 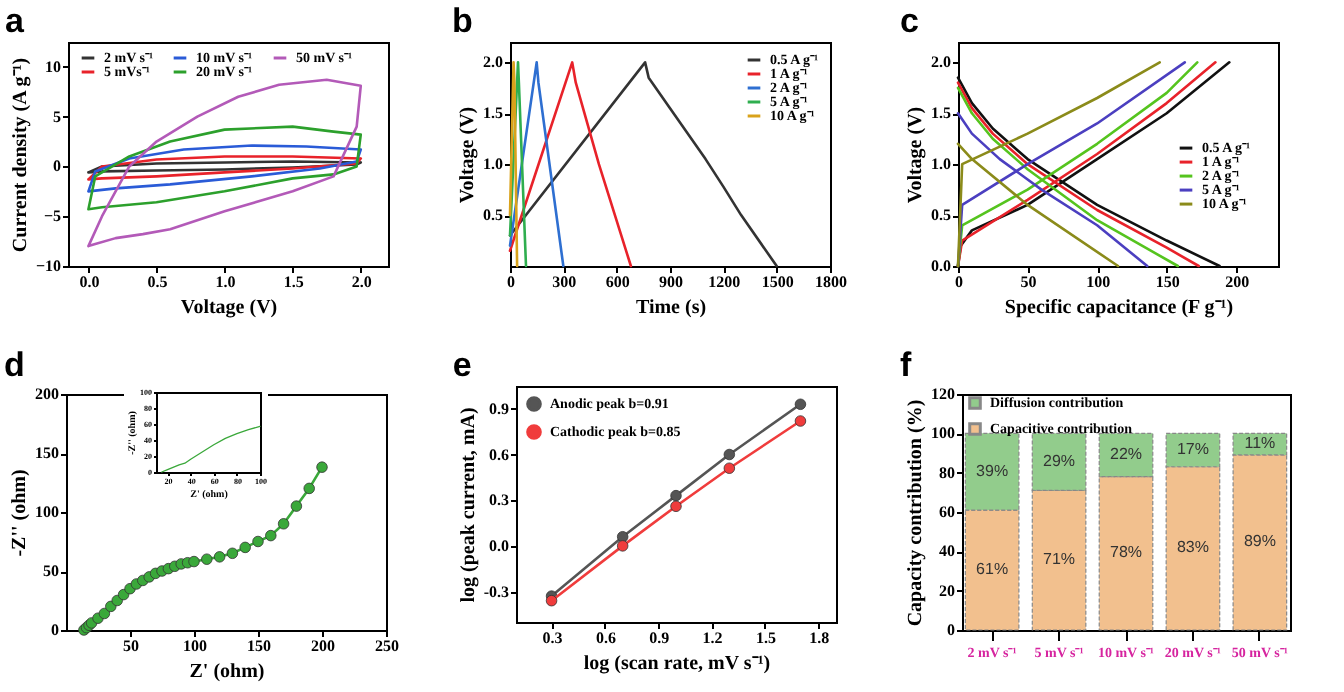 What do you see at coordinates (1192, 547) in the screenshot?
I see `data-label: 83%` at bounding box center [1192, 547].